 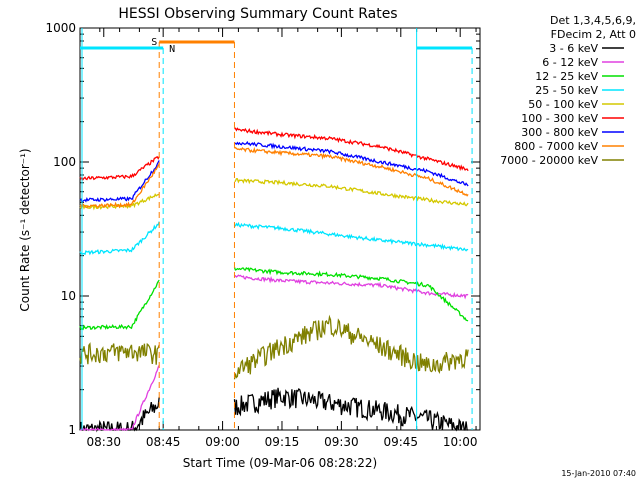 I want to click on y-tick-label: 100, so click(x=64, y=162).